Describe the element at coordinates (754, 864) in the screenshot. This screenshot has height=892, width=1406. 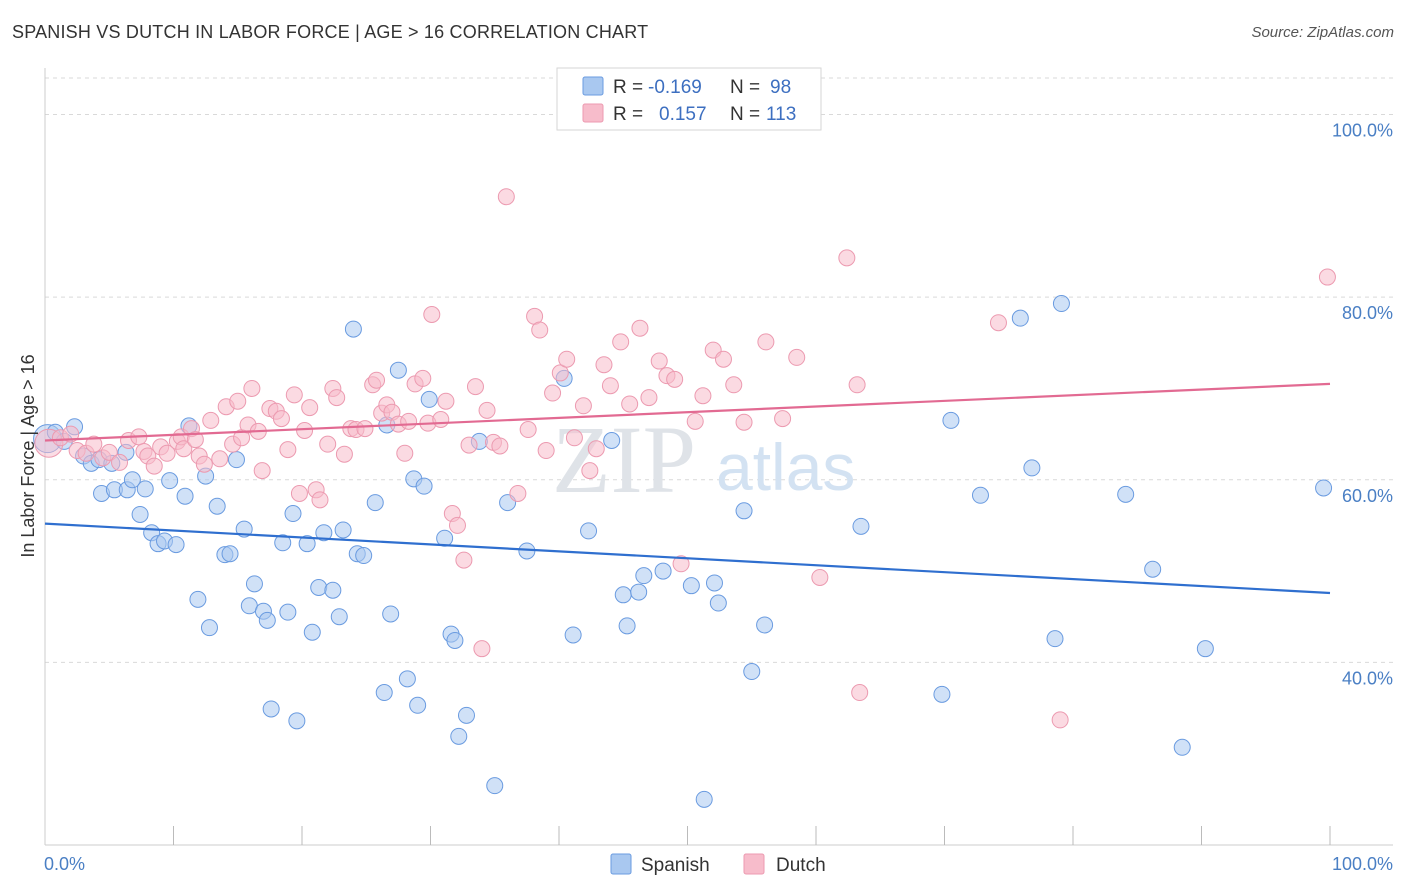
I see `bottom-legend-swatch-dutch` at that location.